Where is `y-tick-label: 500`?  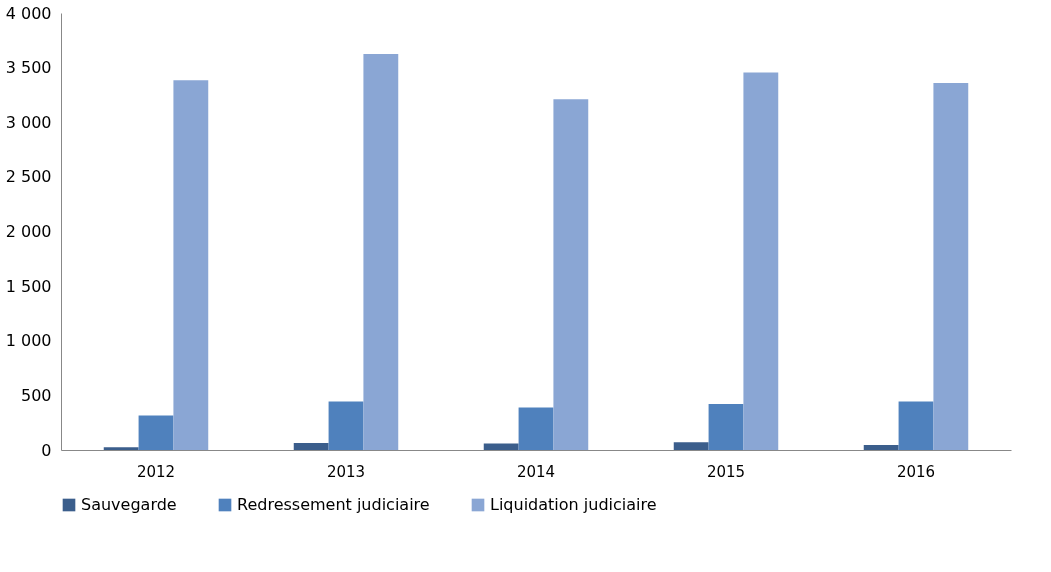 y-tick-label: 500 is located at coordinates (36, 395).